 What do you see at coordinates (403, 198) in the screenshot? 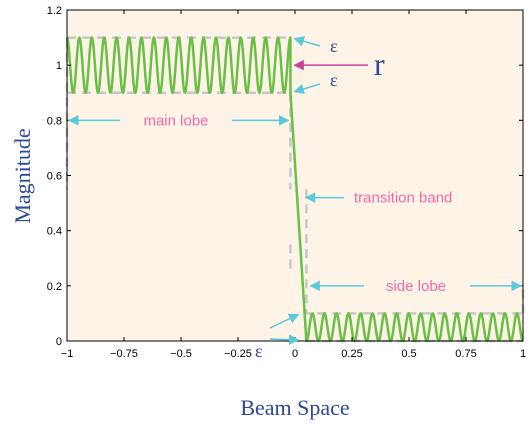
I see `transition-band-label: transition band` at bounding box center [403, 198].